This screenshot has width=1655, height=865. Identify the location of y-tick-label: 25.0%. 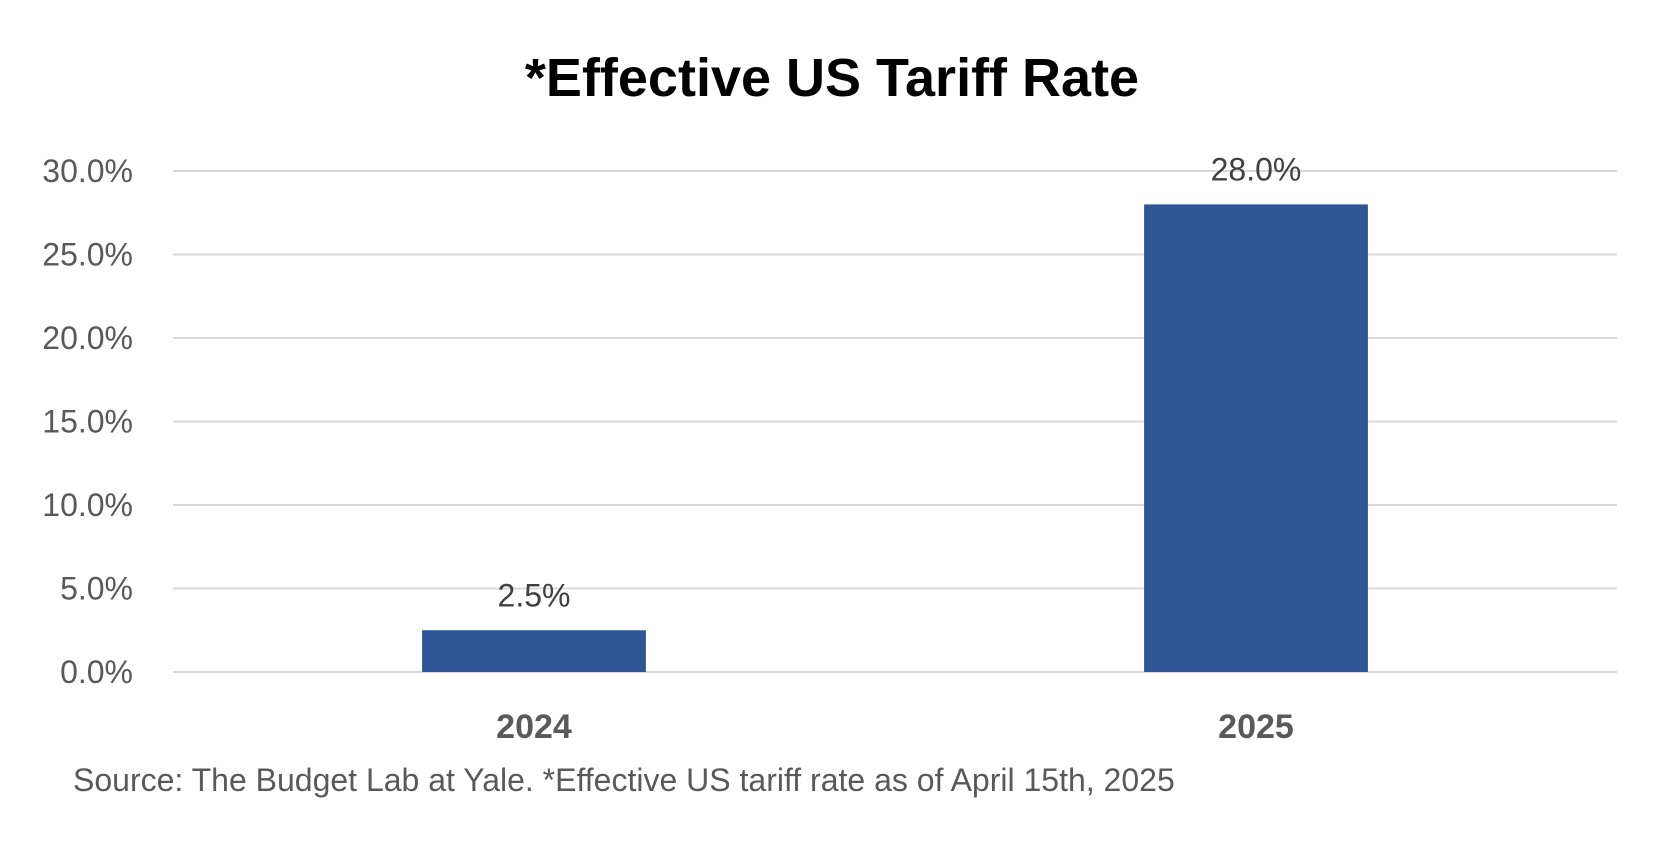
(87, 255).